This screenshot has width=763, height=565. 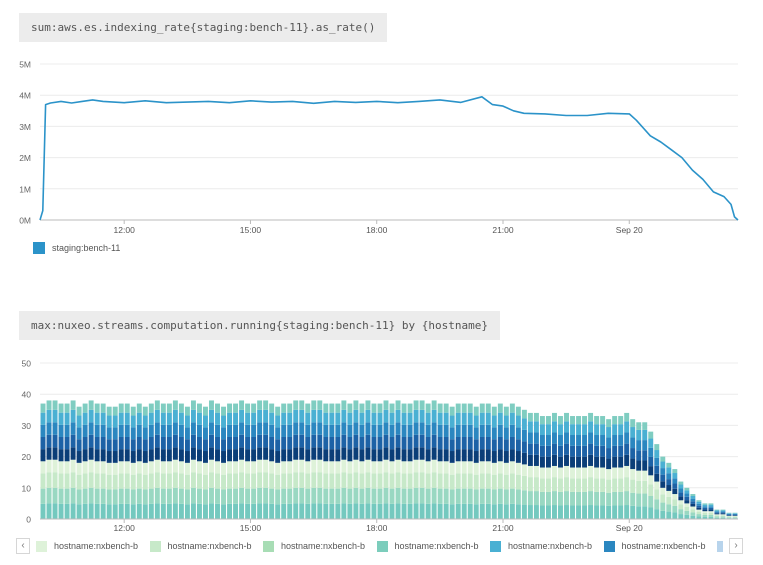 What do you see at coordinates (86, 248) in the screenshot?
I see `legend-label: staging:bench-11` at bounding box center [86, 248].